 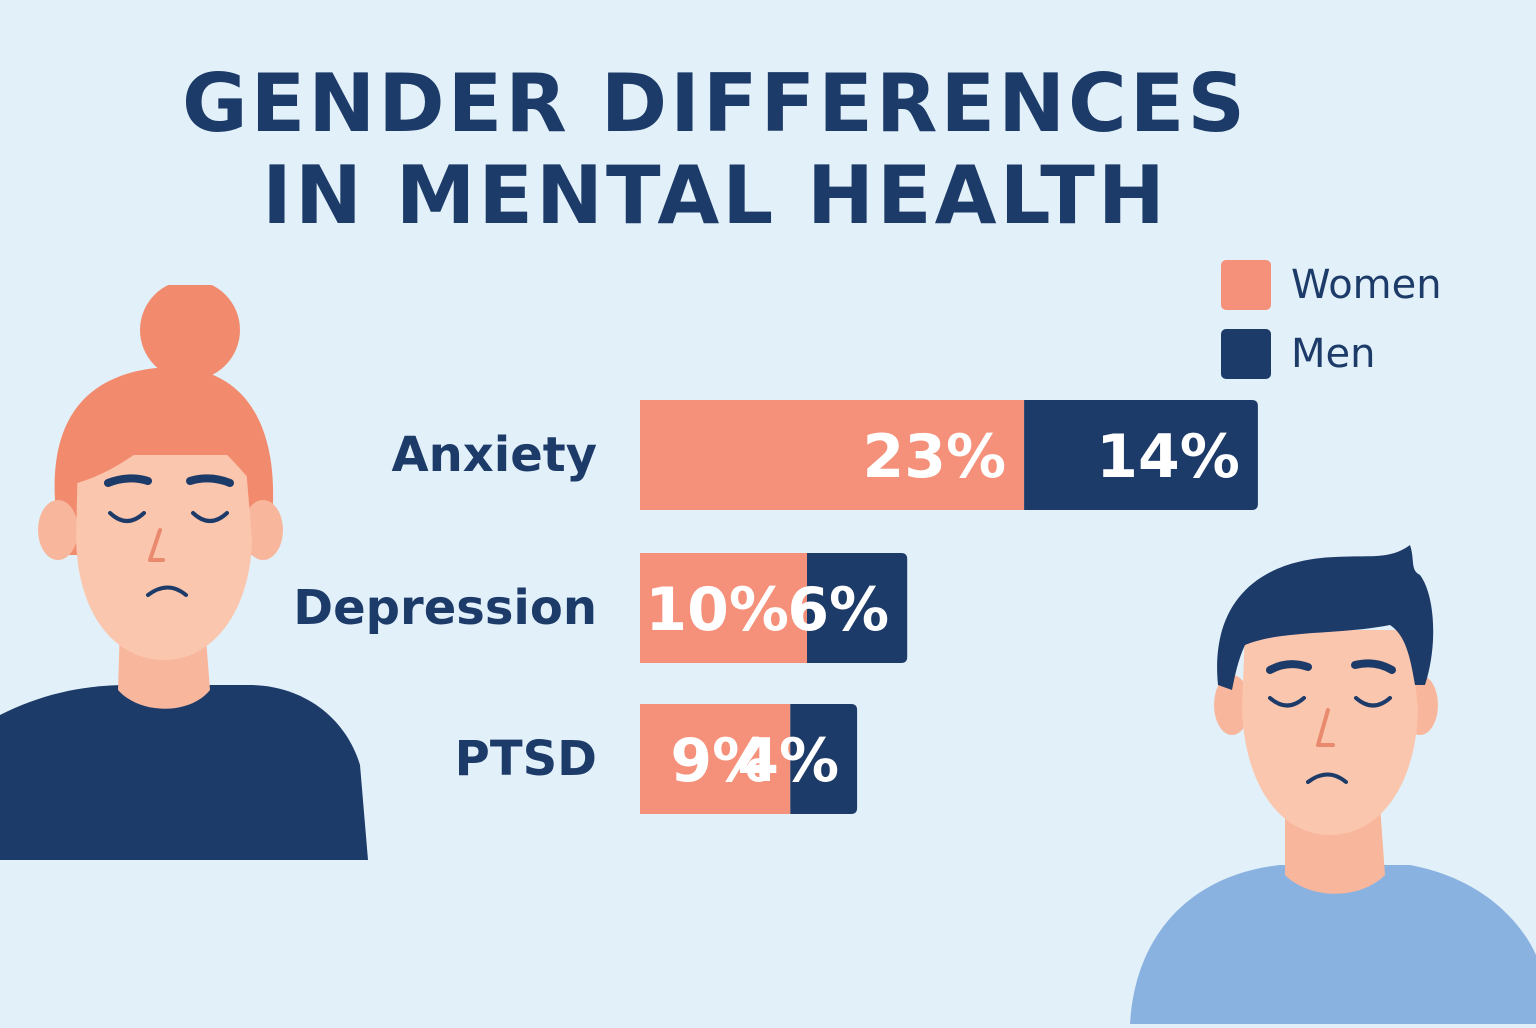 What do you see at coordinates (838, 610) in the screenshot?
I see `bar-label-men-depression: 6%` at bounding box center [838, 610].